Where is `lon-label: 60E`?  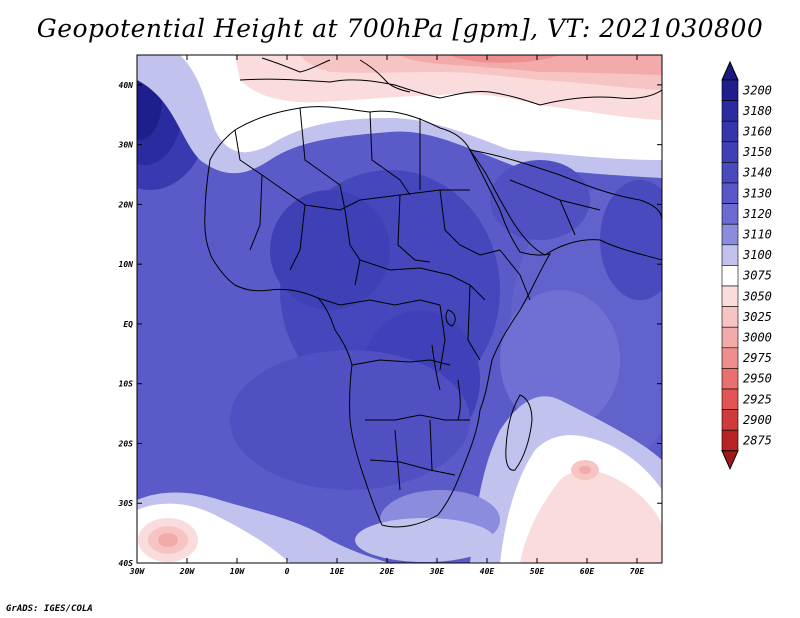 lon-label: 60E is located at coordinates (587, 571).